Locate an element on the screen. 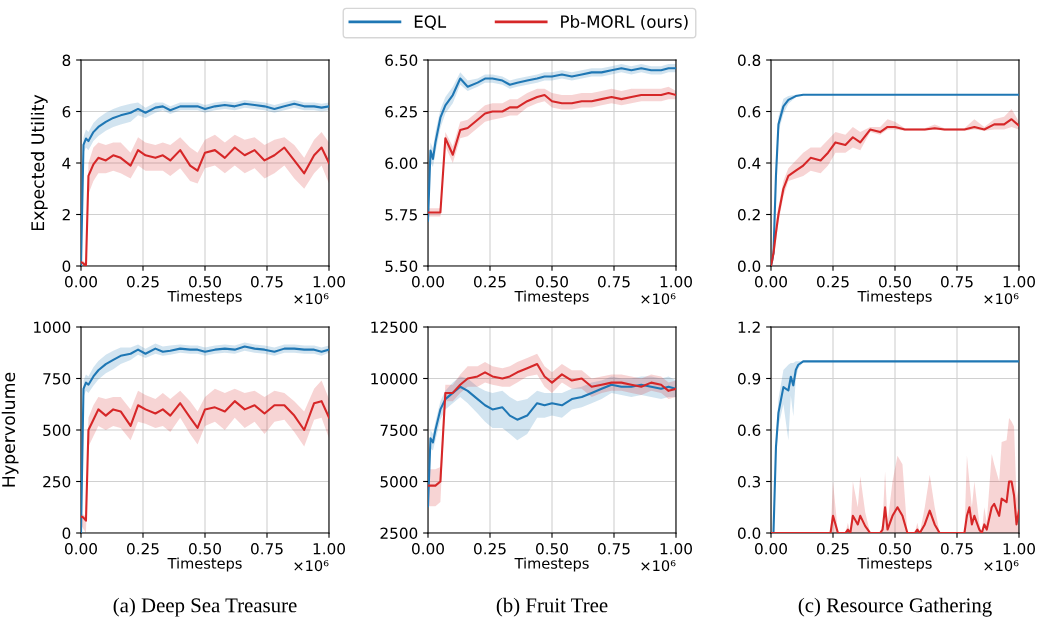  y-axis-title: Hypervolume is located at coordinates (10, 429).